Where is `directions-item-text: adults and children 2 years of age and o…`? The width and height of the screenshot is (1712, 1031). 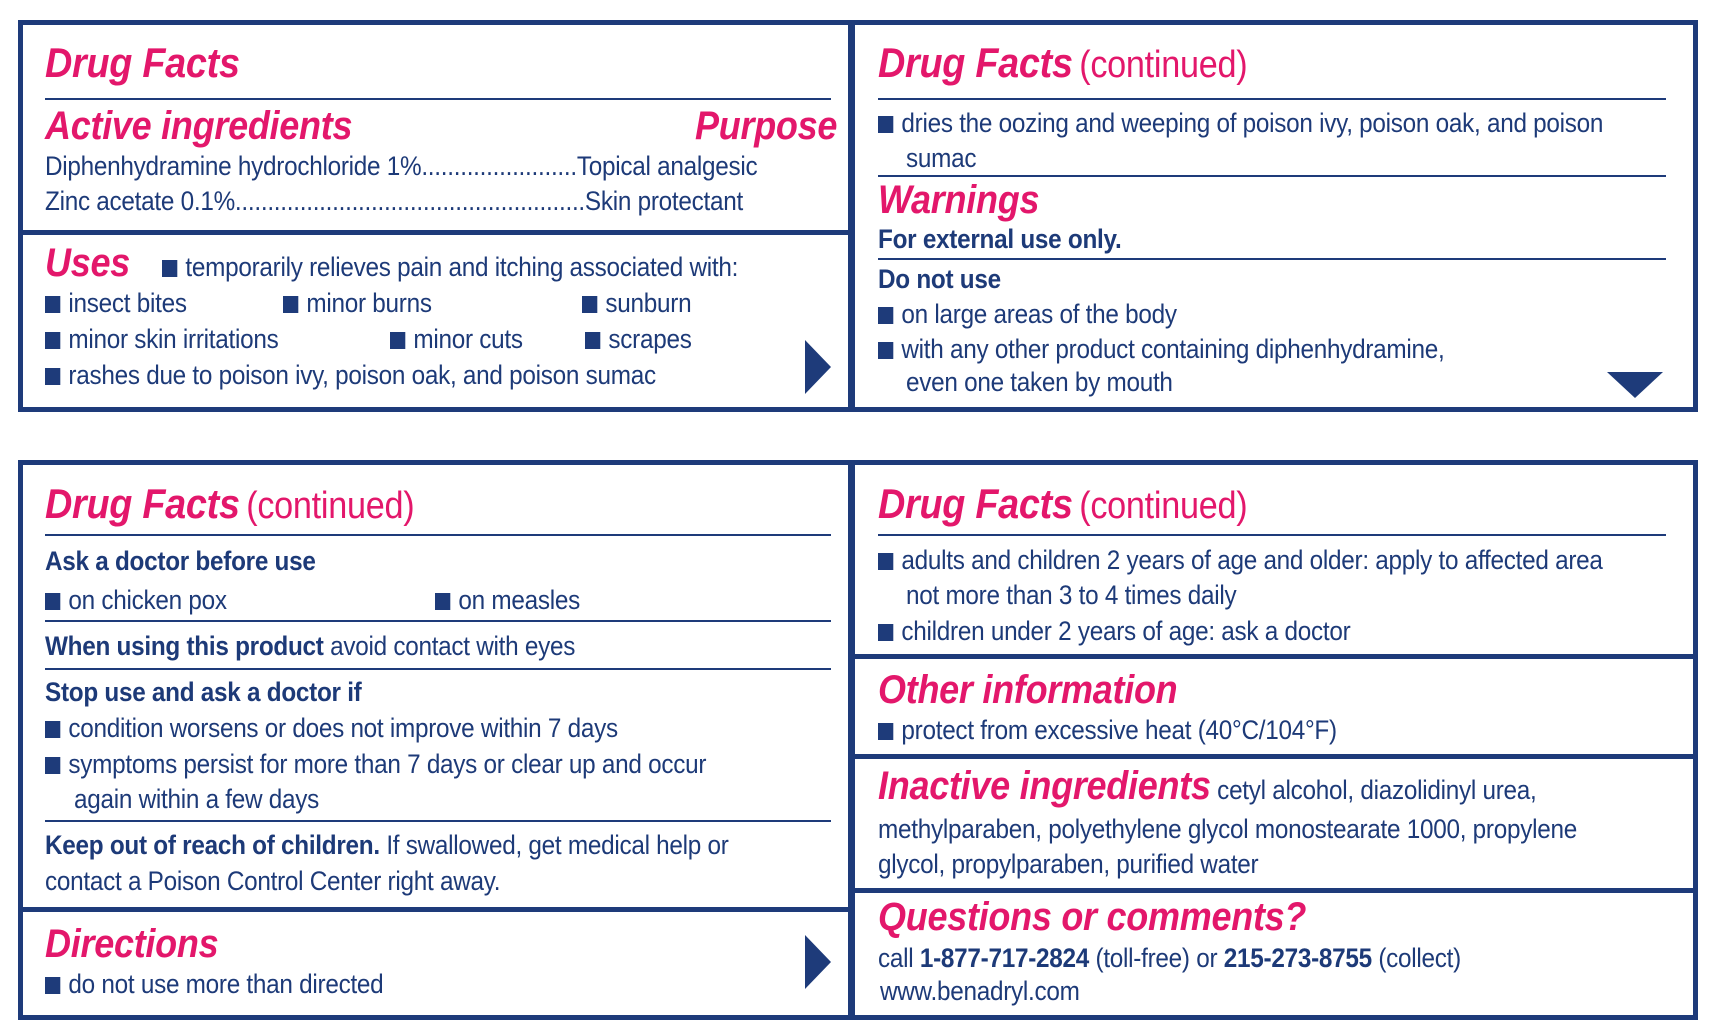
directions-item-text: adults and children 2 years of age and o… is located at coordinates (1252, 560).